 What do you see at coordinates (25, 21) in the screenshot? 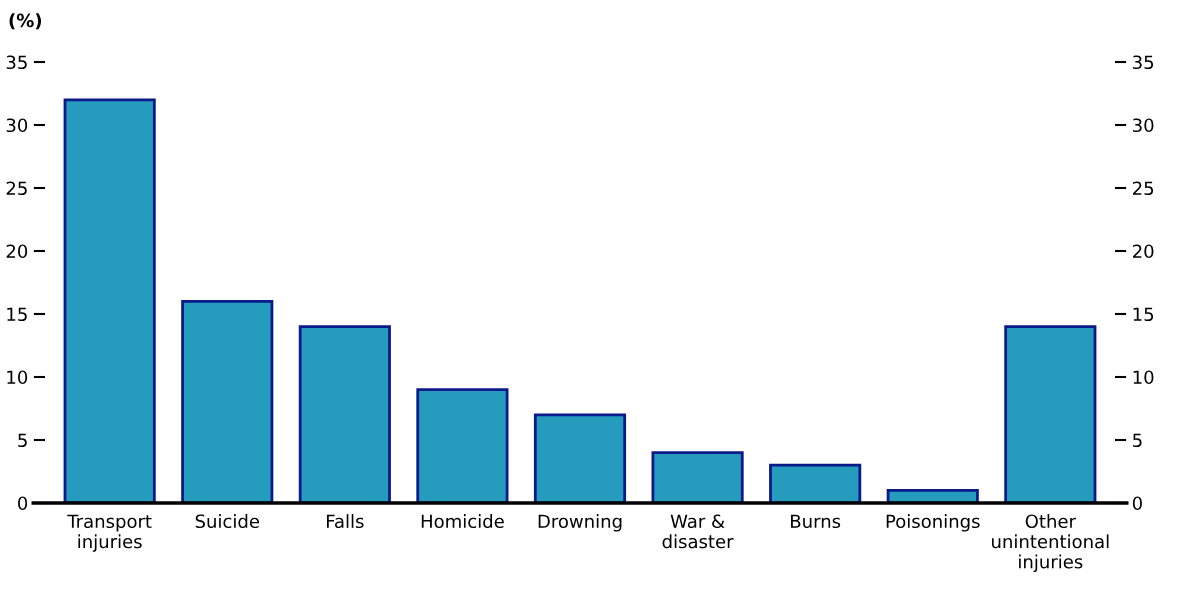
I see `y-axis-title: (%)` at bounding box center [25, 21].